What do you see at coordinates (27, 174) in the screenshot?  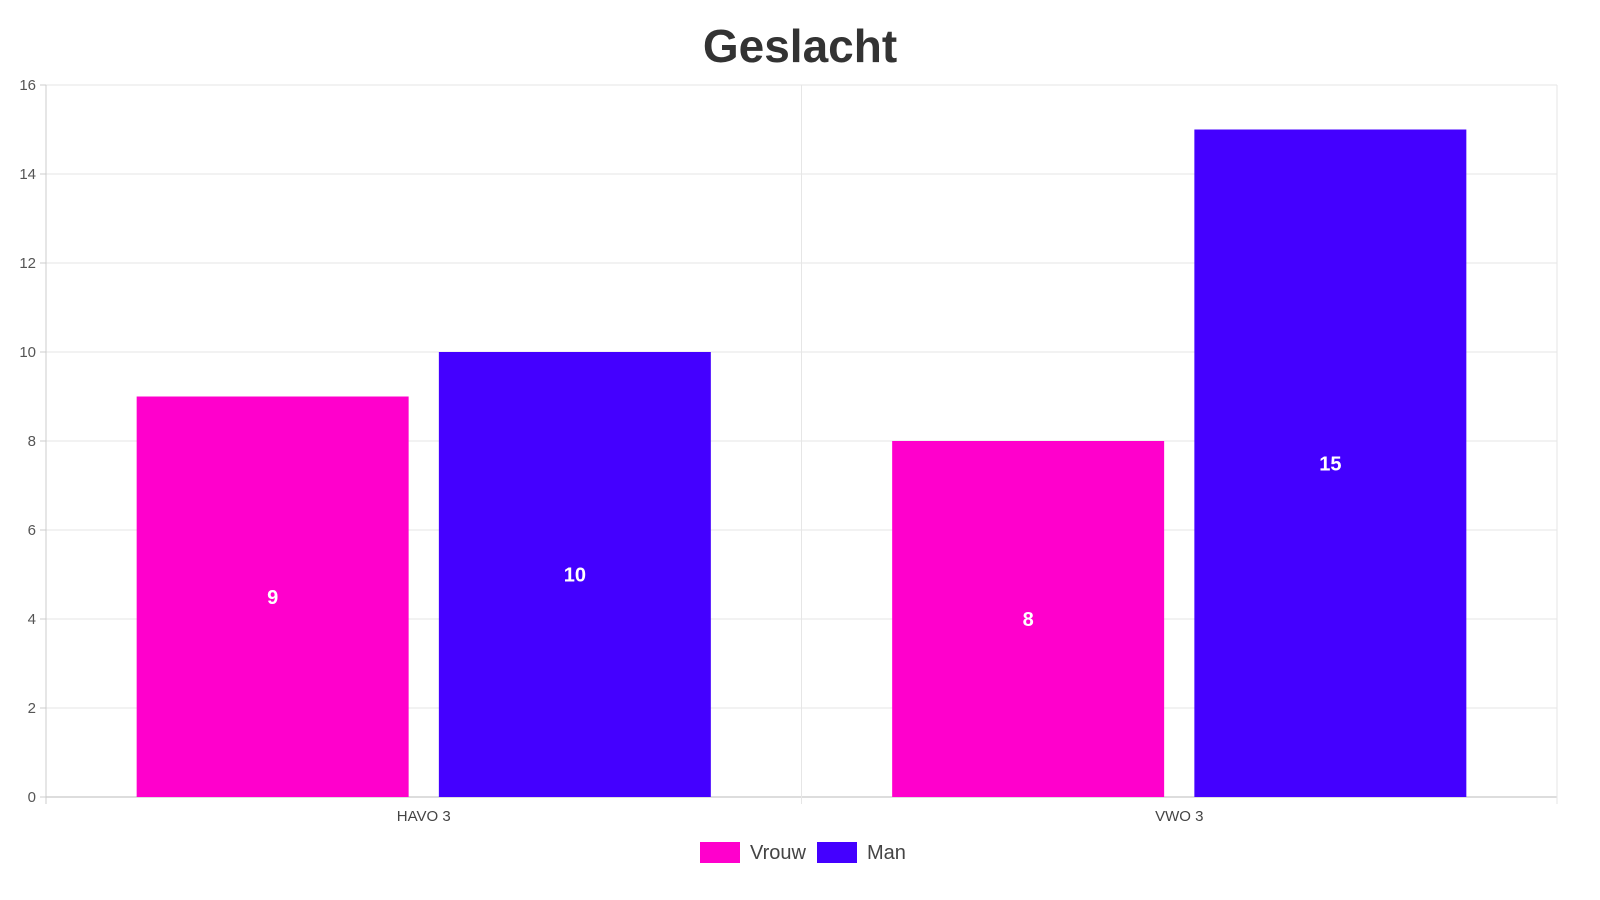 I see `y-tick-label: 14` at bounding box center [27, 174].